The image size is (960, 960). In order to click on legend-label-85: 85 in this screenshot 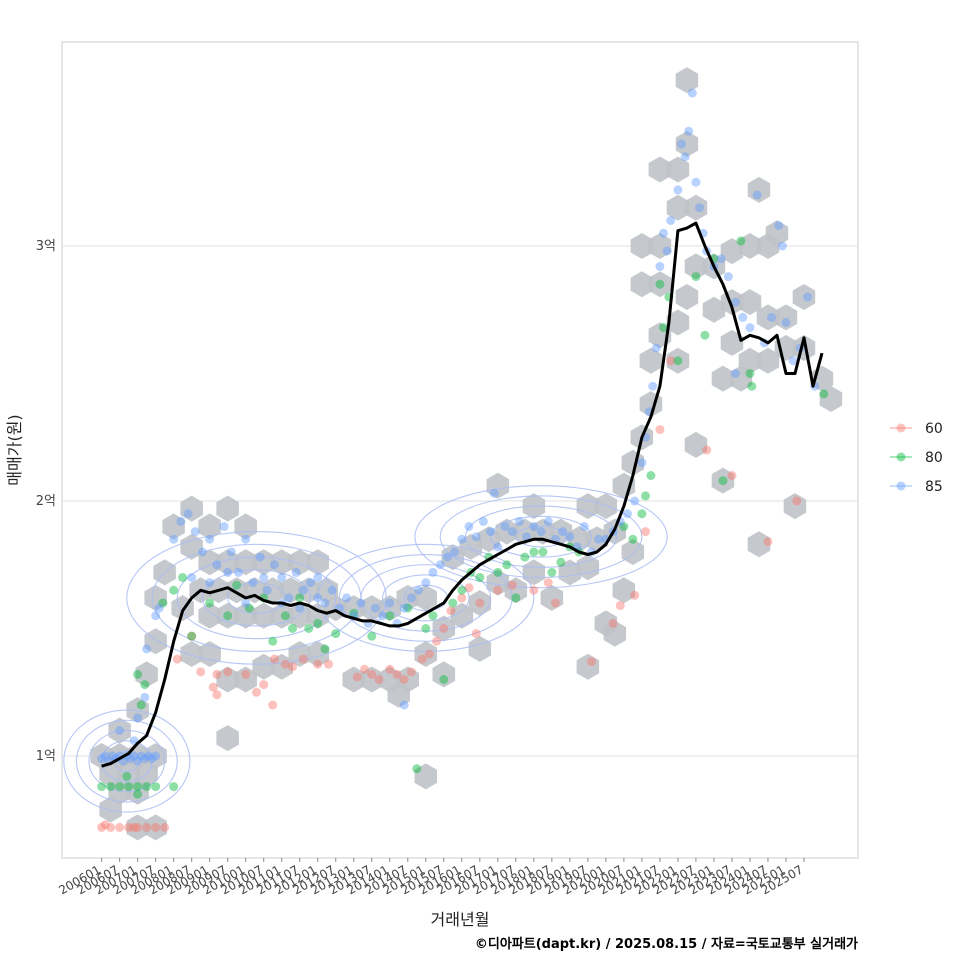, I will do `click(934, 487)`.